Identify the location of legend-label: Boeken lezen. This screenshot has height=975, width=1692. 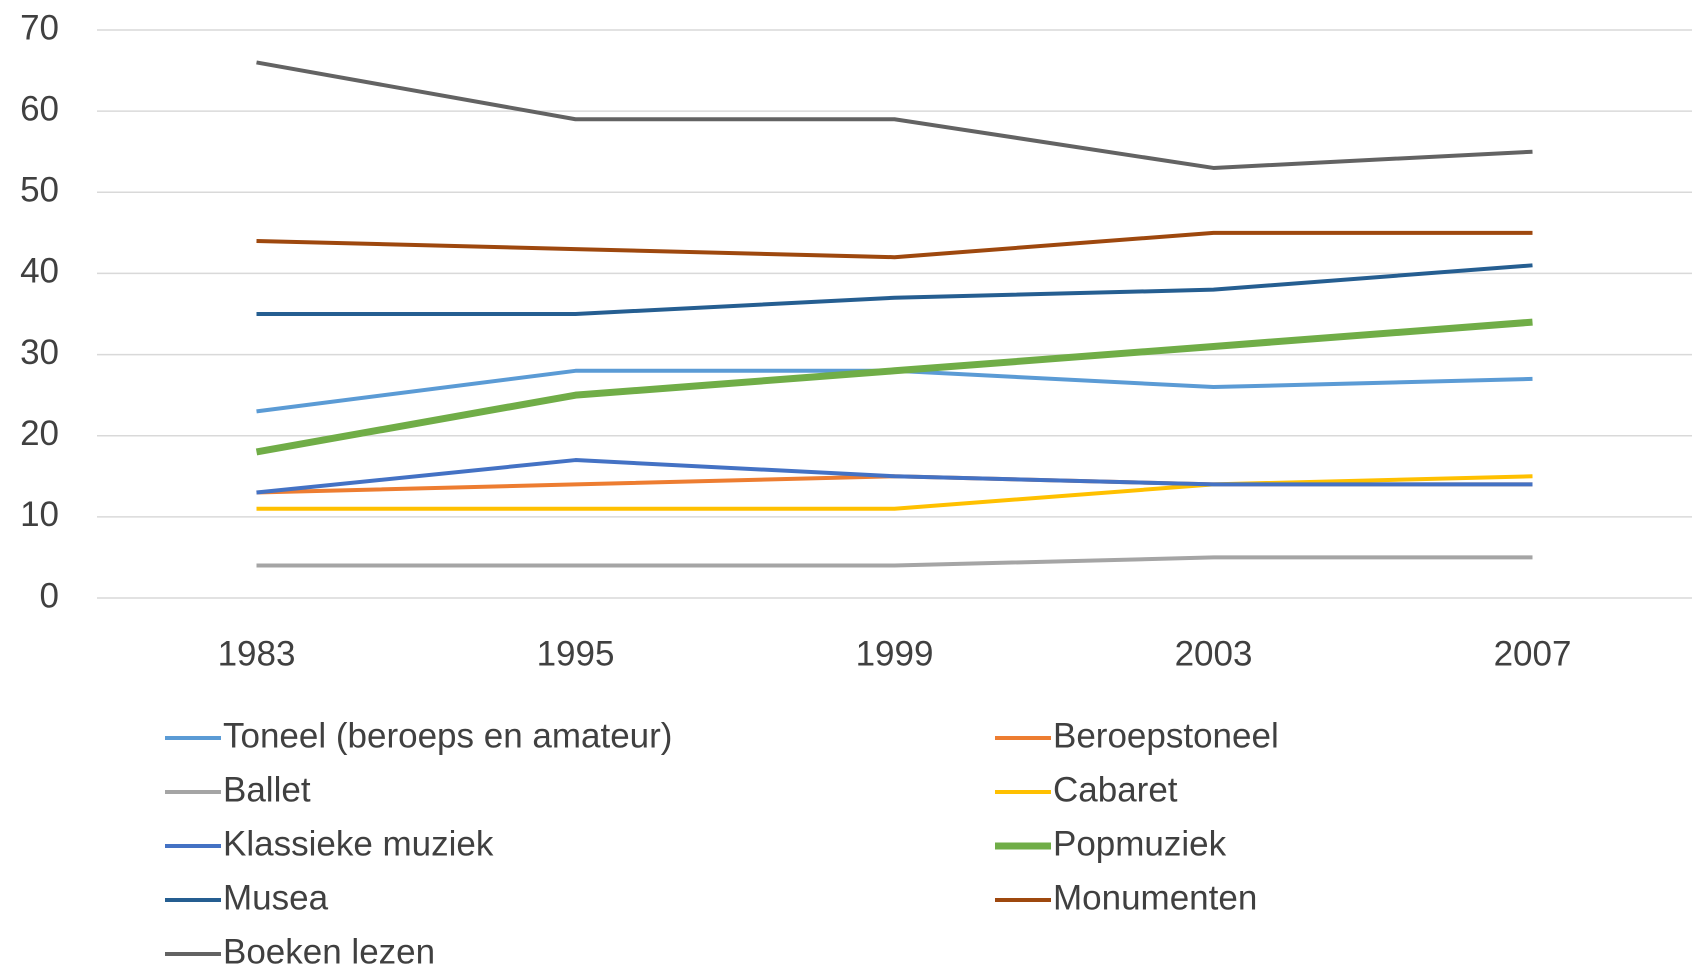
(329, 951).